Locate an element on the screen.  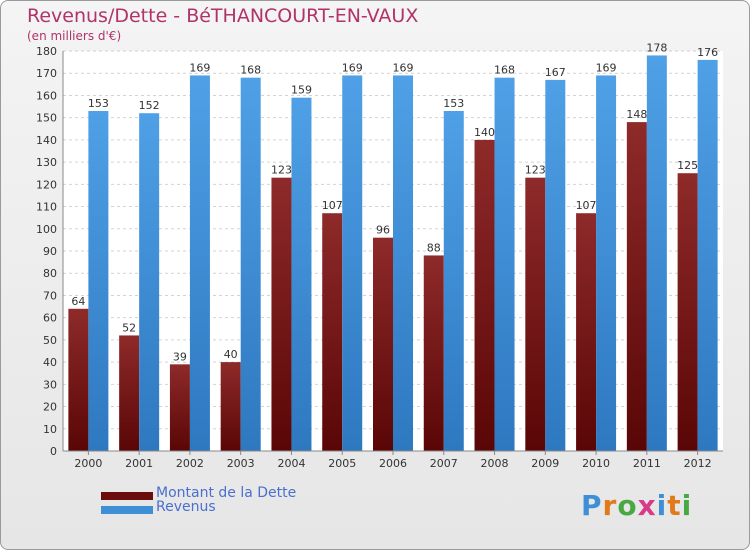
data-label-dette: 125 is located at coordinates (687, 165).